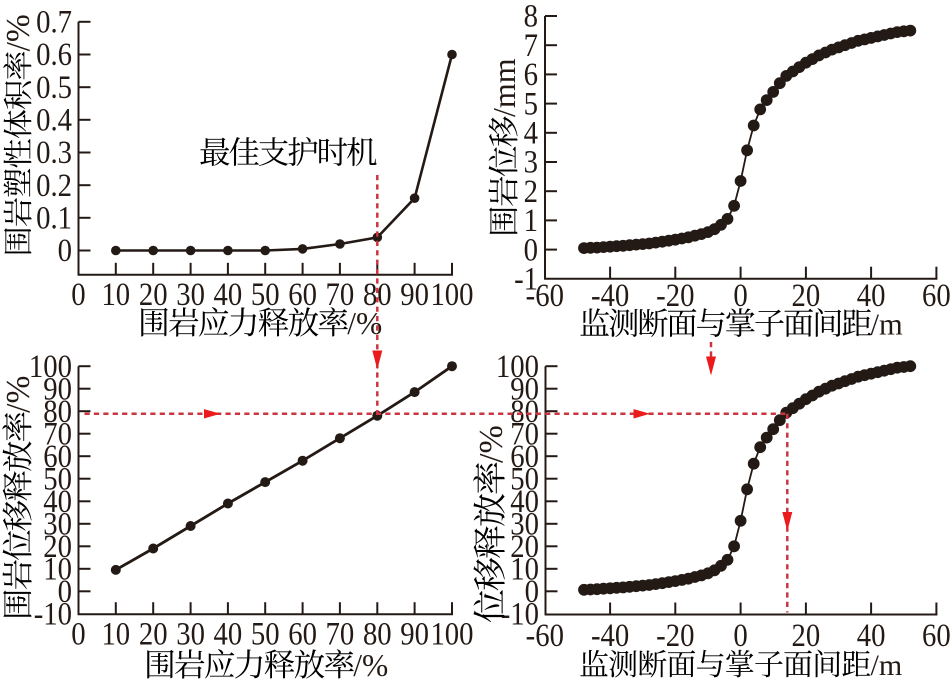 Image resolution: width=952 pixels, height=687 pixels. What do you see at coordinates (54, 152) in the screenshot?
I see `svg-text: 0.3` at bounding box center [54, 152].